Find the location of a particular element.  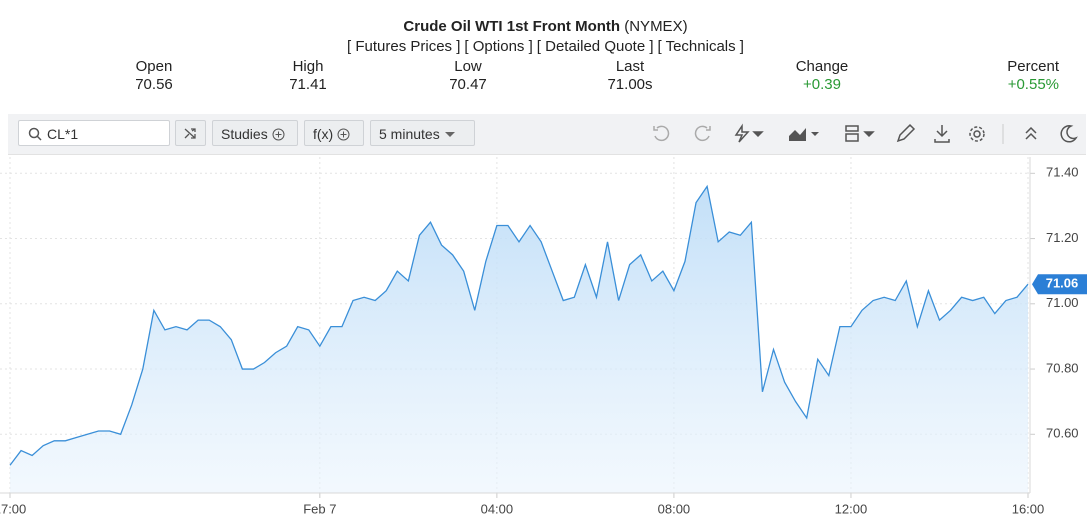

quote-value: 70.56 is located at coordinates (154, 84).